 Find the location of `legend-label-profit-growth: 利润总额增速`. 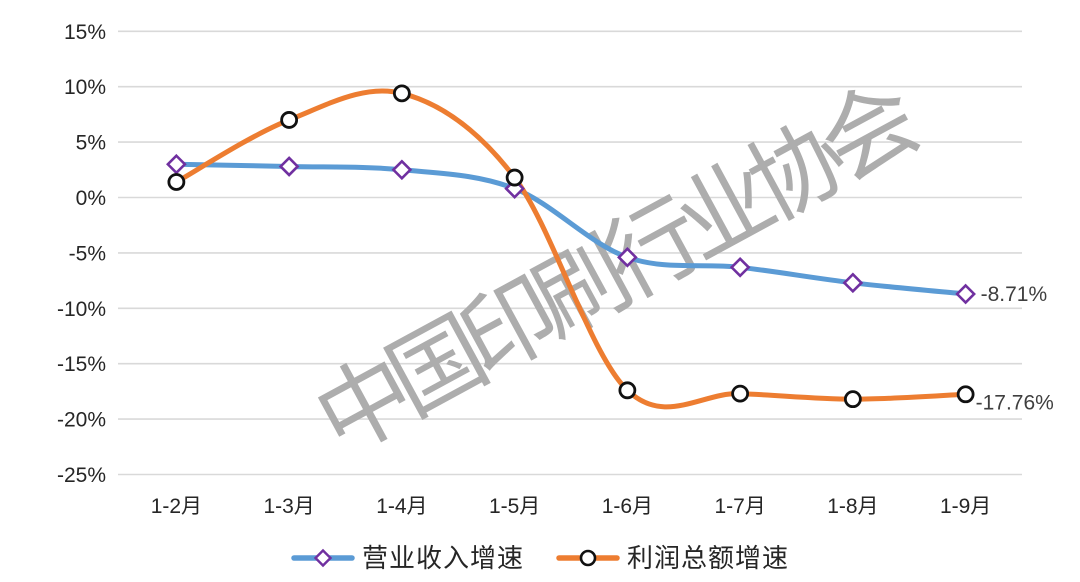

legend-label-profit-growth: 利润总额增速 is located at coordinates (708, 557).